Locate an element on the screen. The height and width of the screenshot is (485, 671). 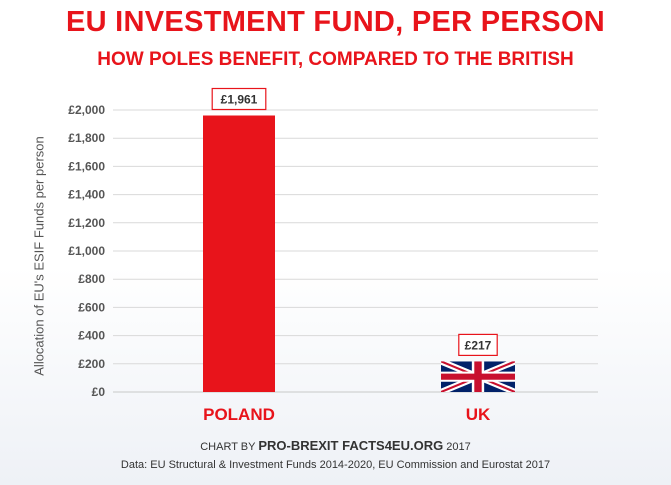
data-label: £1,961 is located at coordinates (239, 99).